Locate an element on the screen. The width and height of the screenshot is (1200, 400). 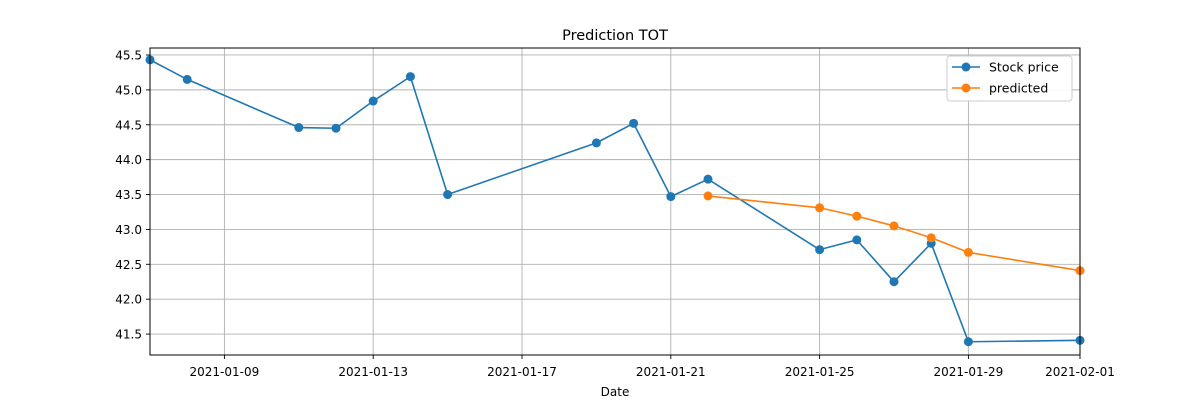
x-axis-label: Date is located at coordinates (615, 392).